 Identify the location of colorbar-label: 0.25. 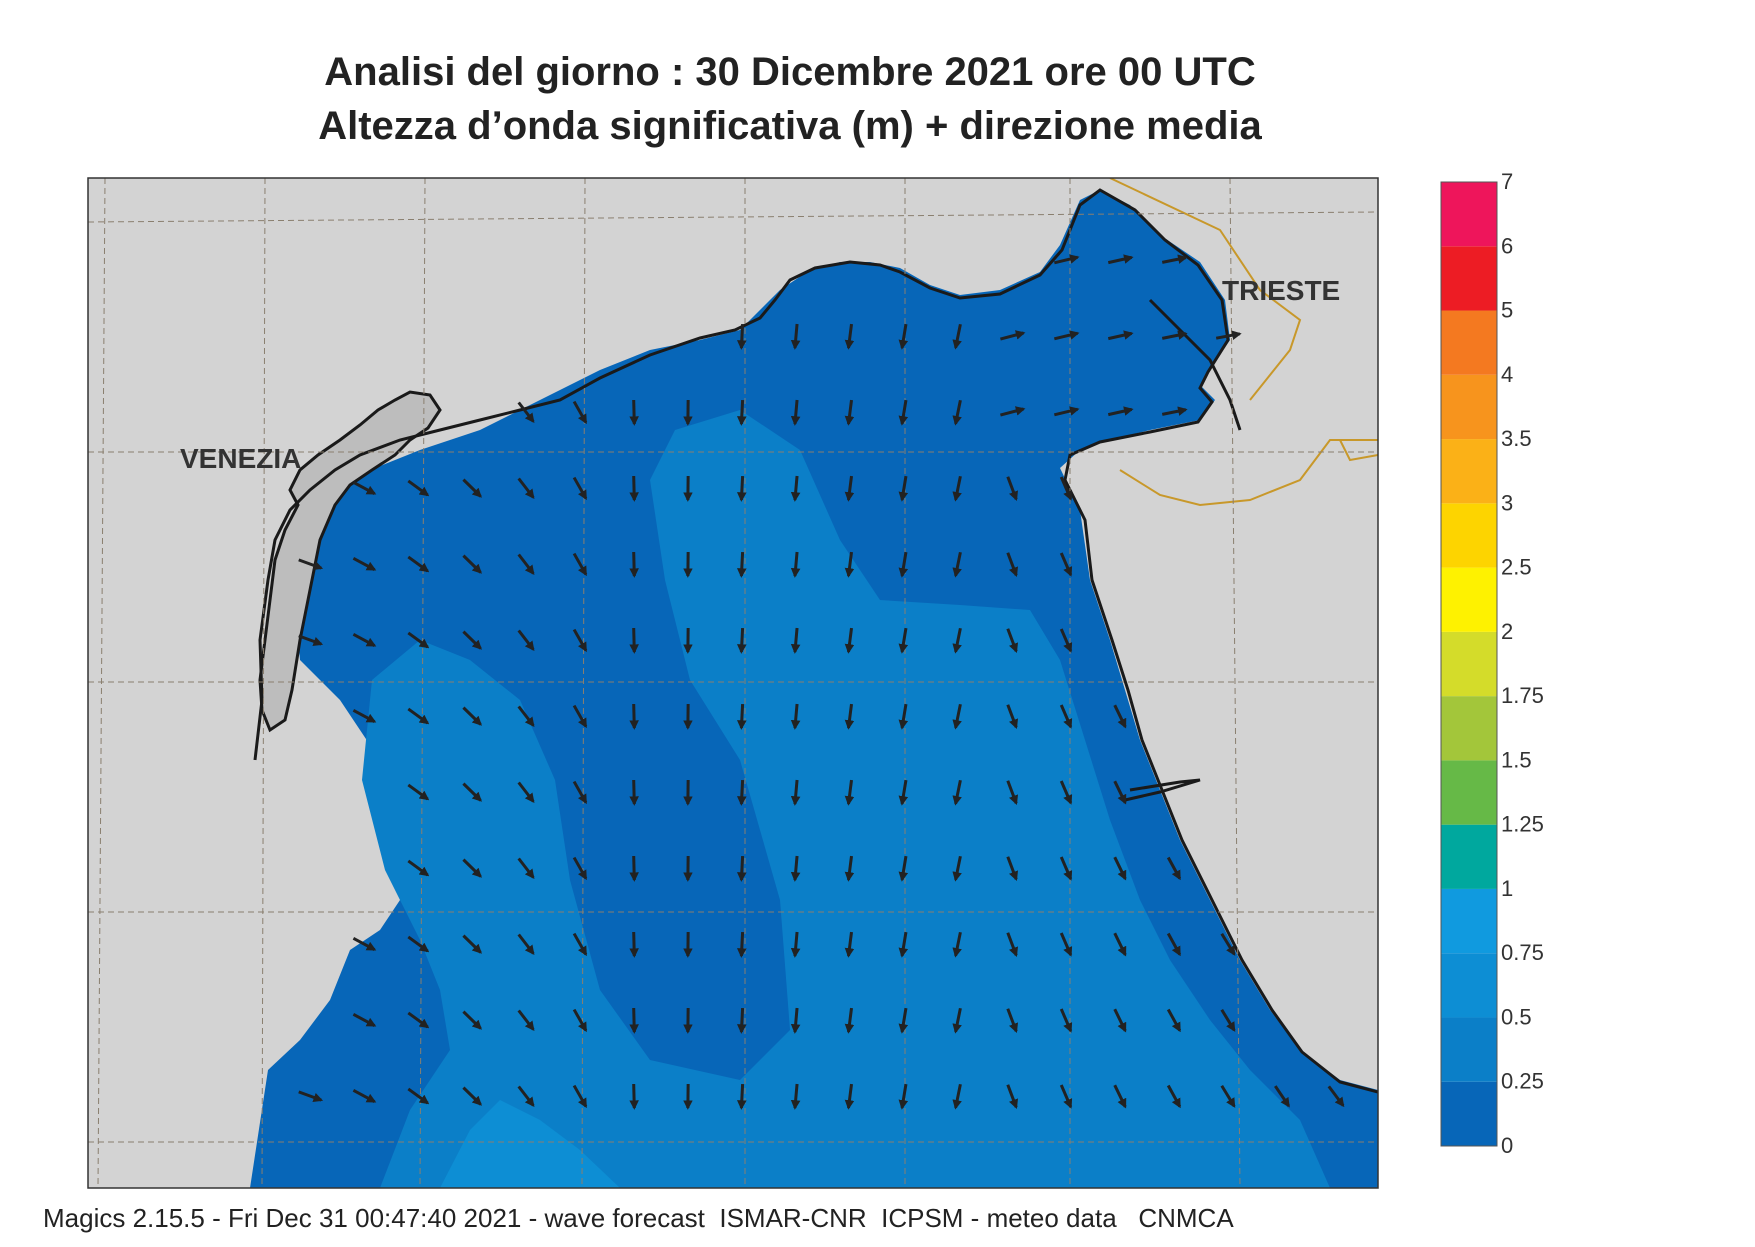
(1522, 1081).